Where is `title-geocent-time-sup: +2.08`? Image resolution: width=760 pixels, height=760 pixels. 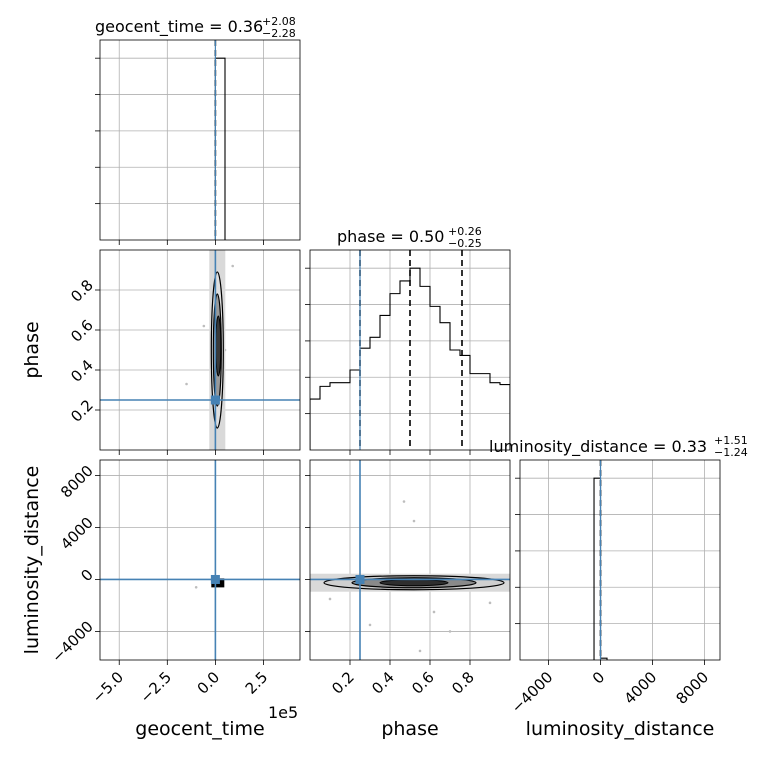
title-geocent-time-sup: +2.08 is located at coordinates (279, 21).